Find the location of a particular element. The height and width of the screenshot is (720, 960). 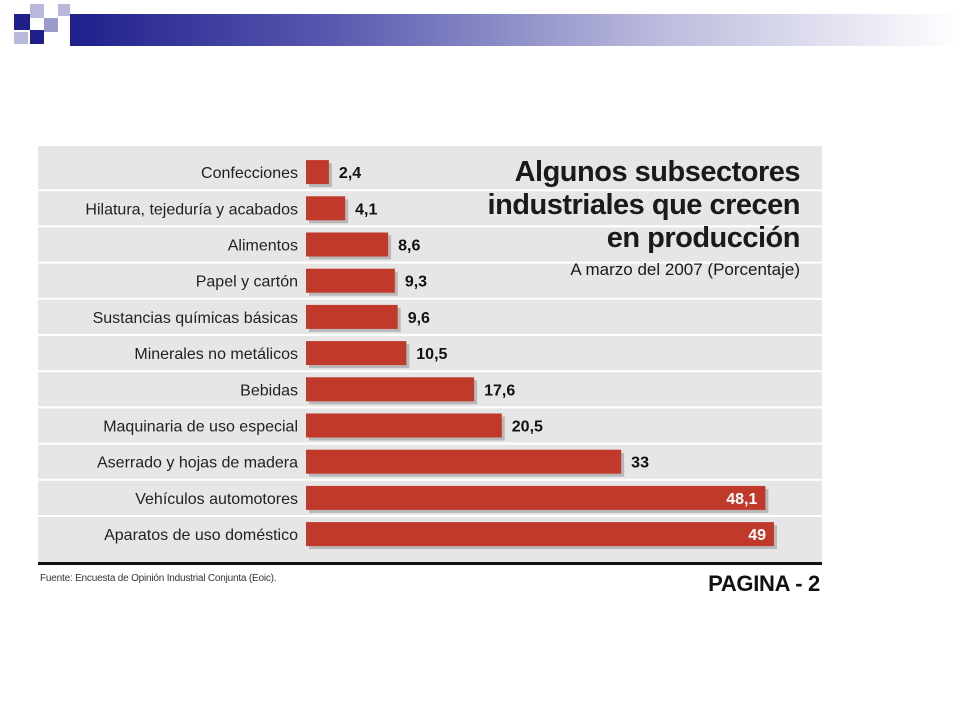

category-label: Papel y cartón is located at coordinates (247, 282).